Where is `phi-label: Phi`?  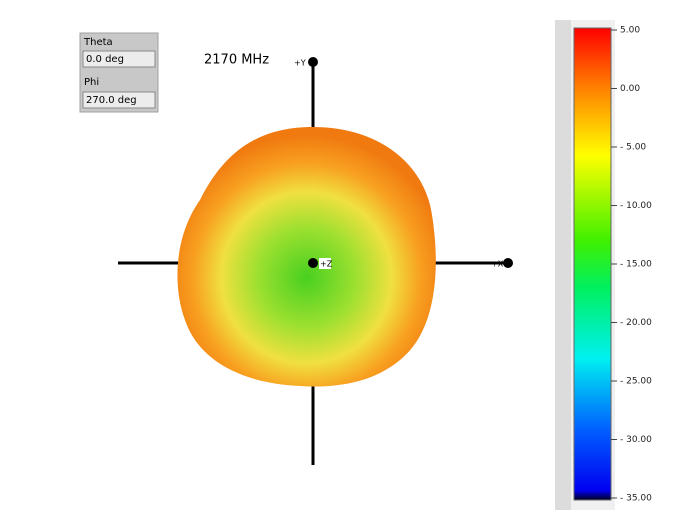 phi-label: Phi is located at coordinates (91, 82).